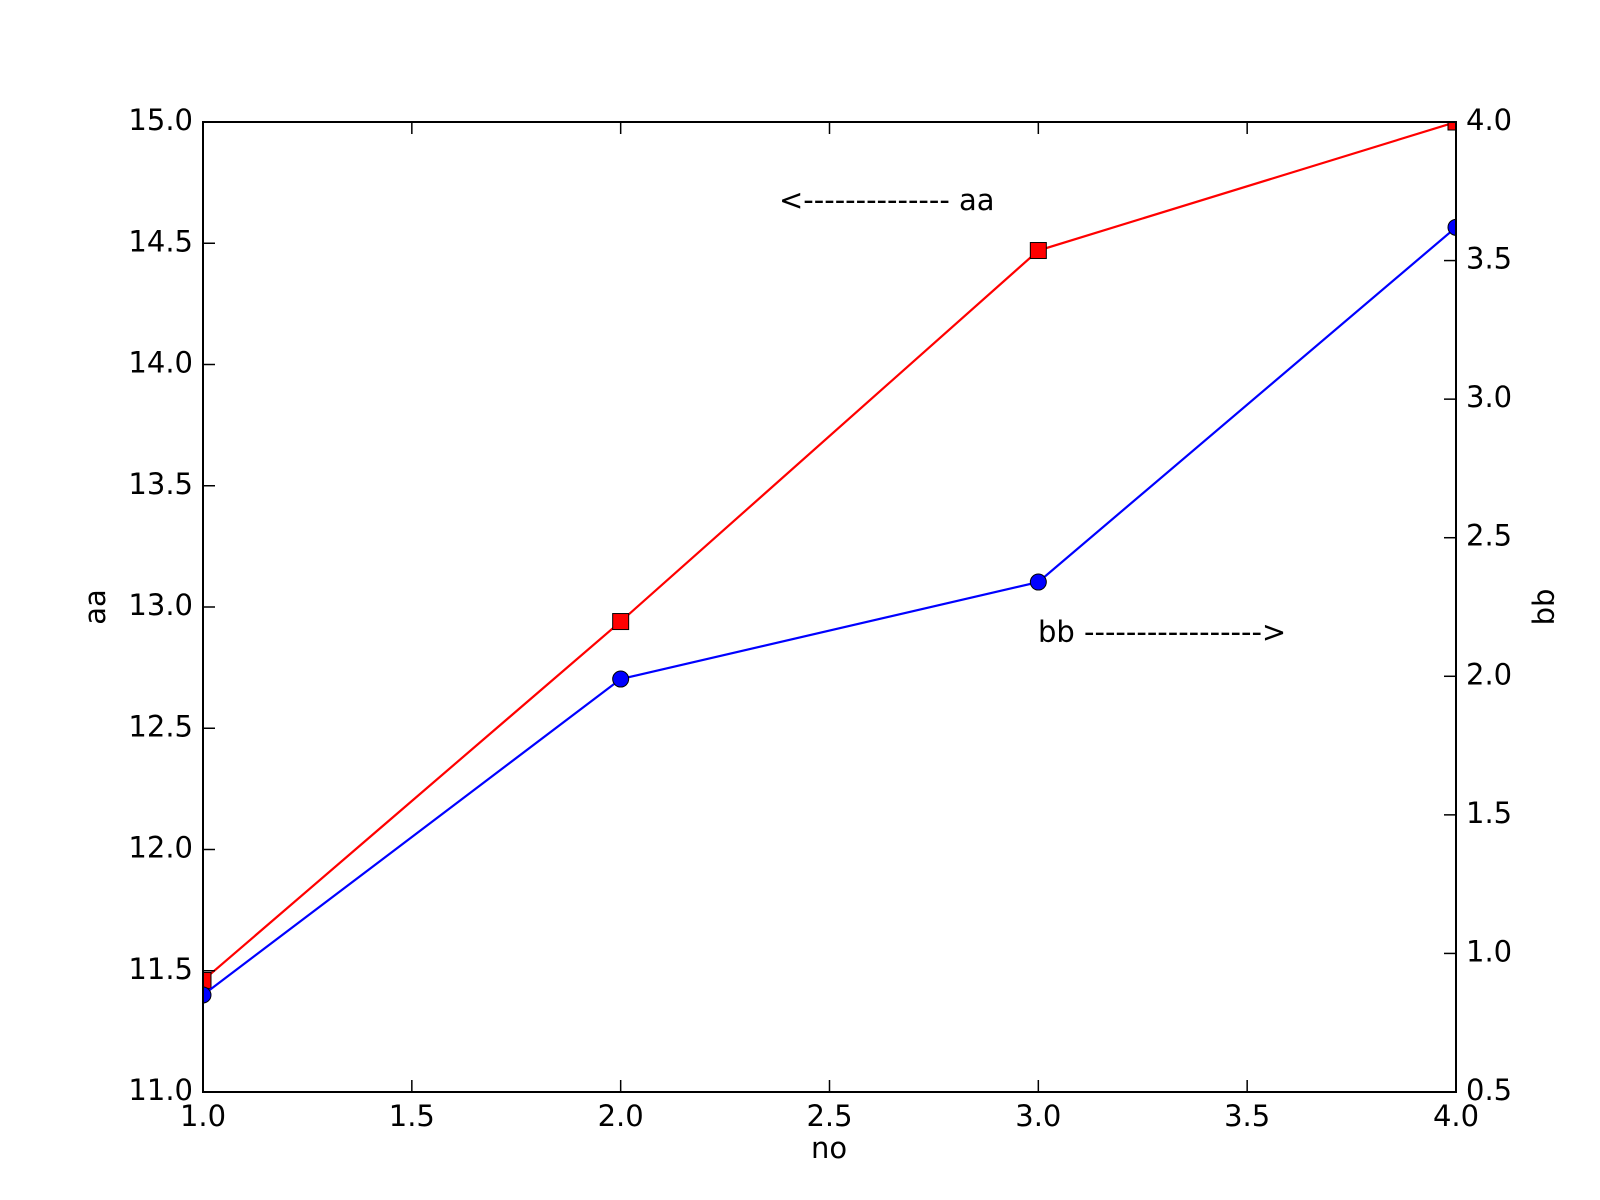  I want to click on x-tick-label: 3.0, so click(1038, 1116).